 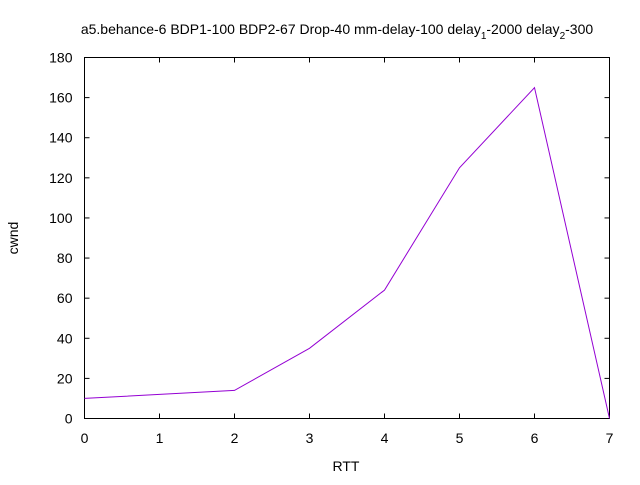 What do you see at coordinates (13, 238) in the screenshot?
I see `y-axis-label: cwnd` at bounding box center [13, 238].